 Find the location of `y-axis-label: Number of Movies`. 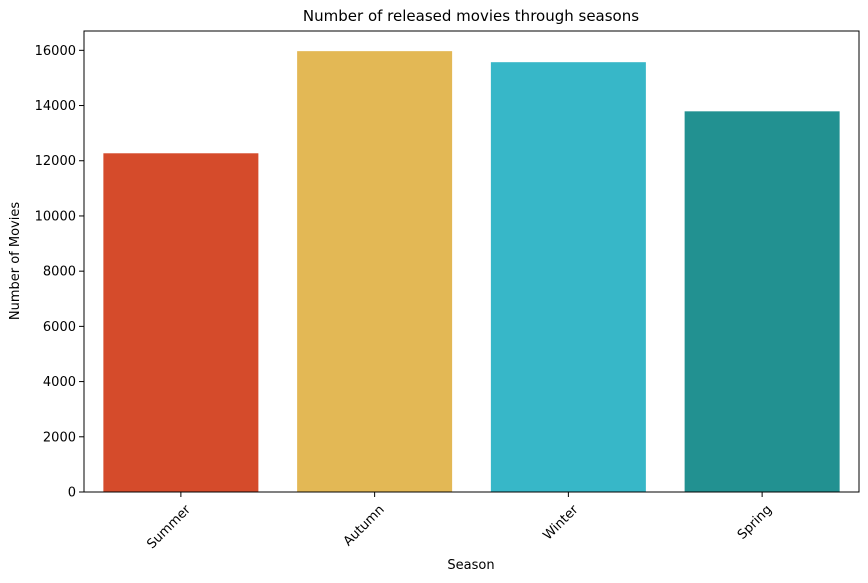

y-axis-label: Number of Movies is located at coordinates (15, 261).